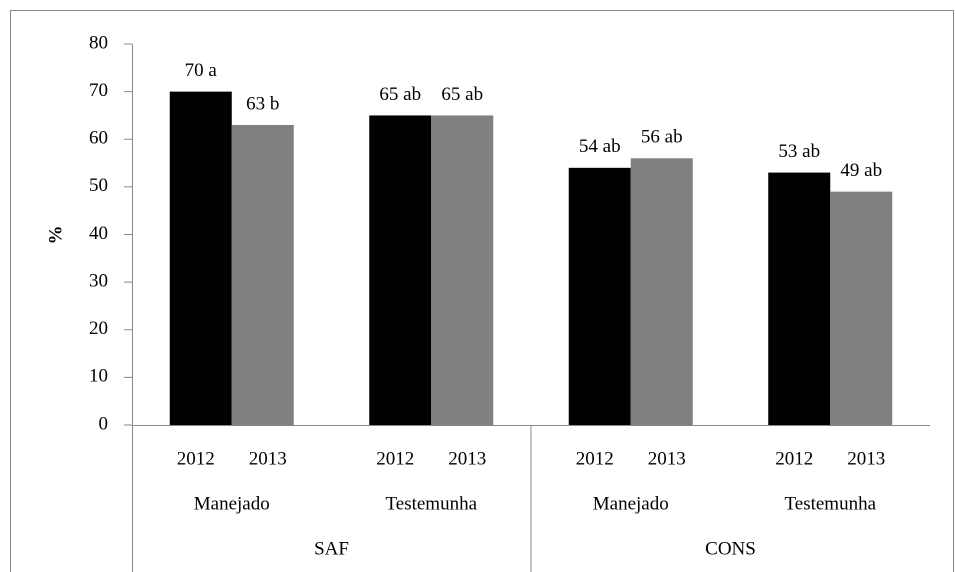 The image size is (955, 572). Describe the element at coordinates (799, 151) in the screenshot. I see `value-label: 53 ab` at that location.